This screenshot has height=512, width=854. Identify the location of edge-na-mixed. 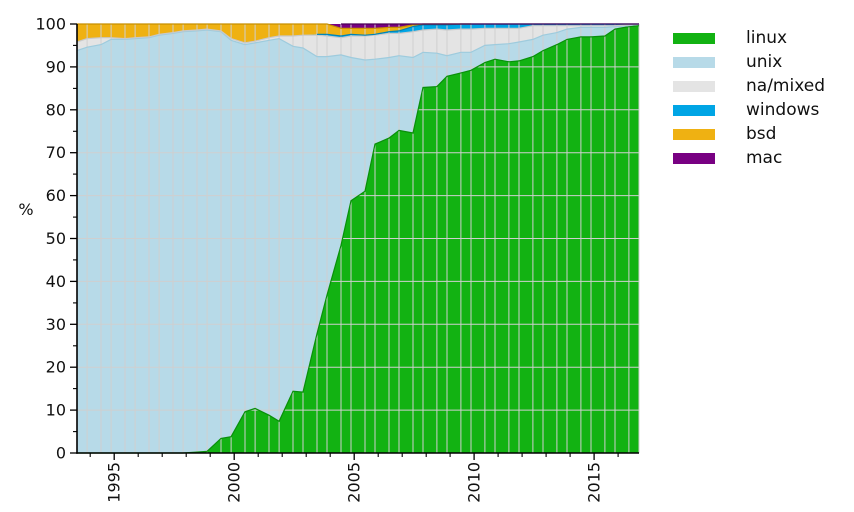
(358, 33).